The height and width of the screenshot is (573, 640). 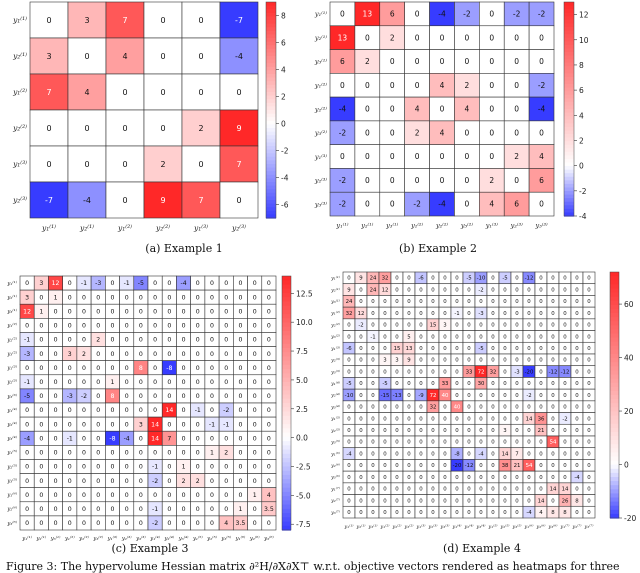 I want to click on cell-value-label: 72, so click(x=433, y=396).